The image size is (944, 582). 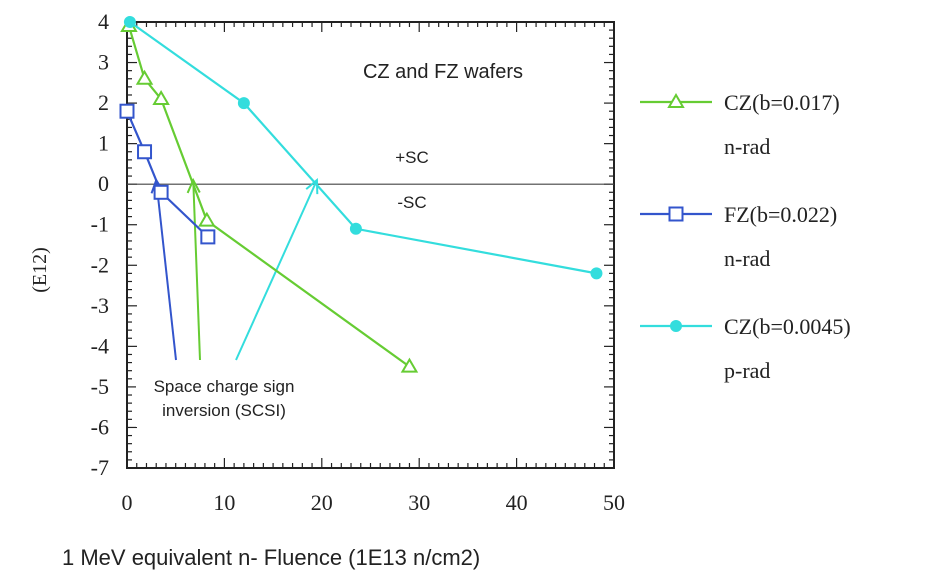 What do you see at coordinates (411, 202) in the screenshot?
I see `negative-sc-label: -SC` at bounding box center [411, 202].